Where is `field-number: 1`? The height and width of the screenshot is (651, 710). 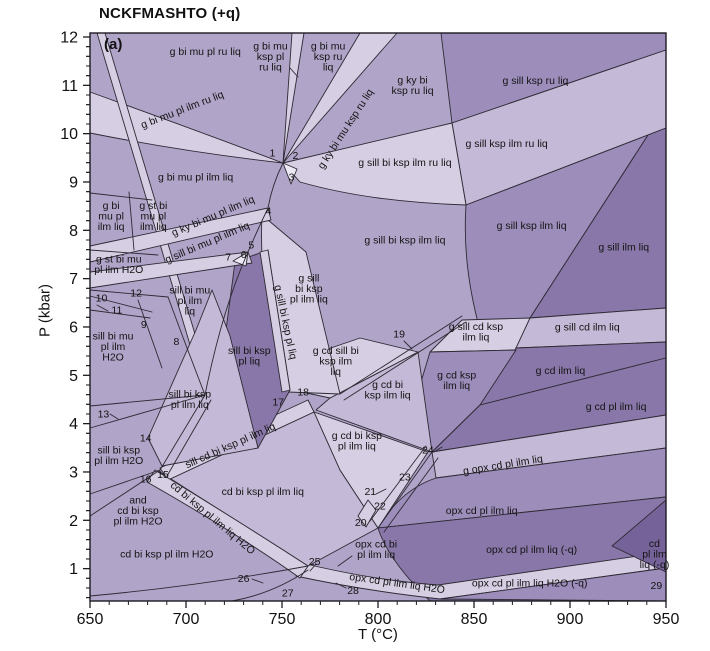
field-number: 1 is located at coordinates (272, 153).